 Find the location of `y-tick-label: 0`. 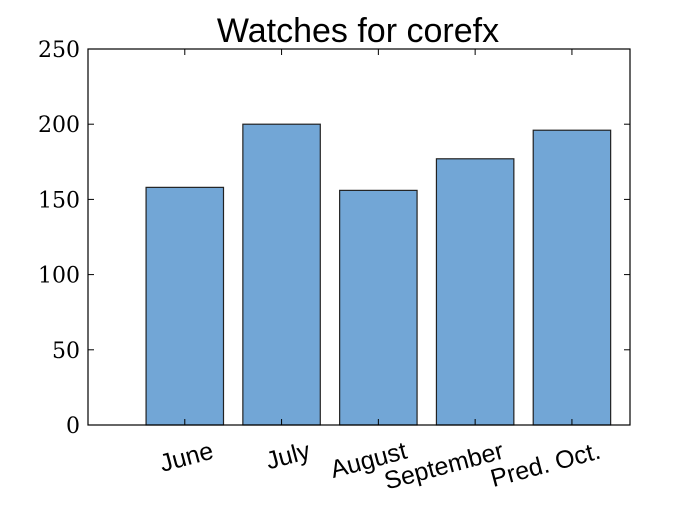

y-tick-label: 0 is located at coordinates (73, 426).